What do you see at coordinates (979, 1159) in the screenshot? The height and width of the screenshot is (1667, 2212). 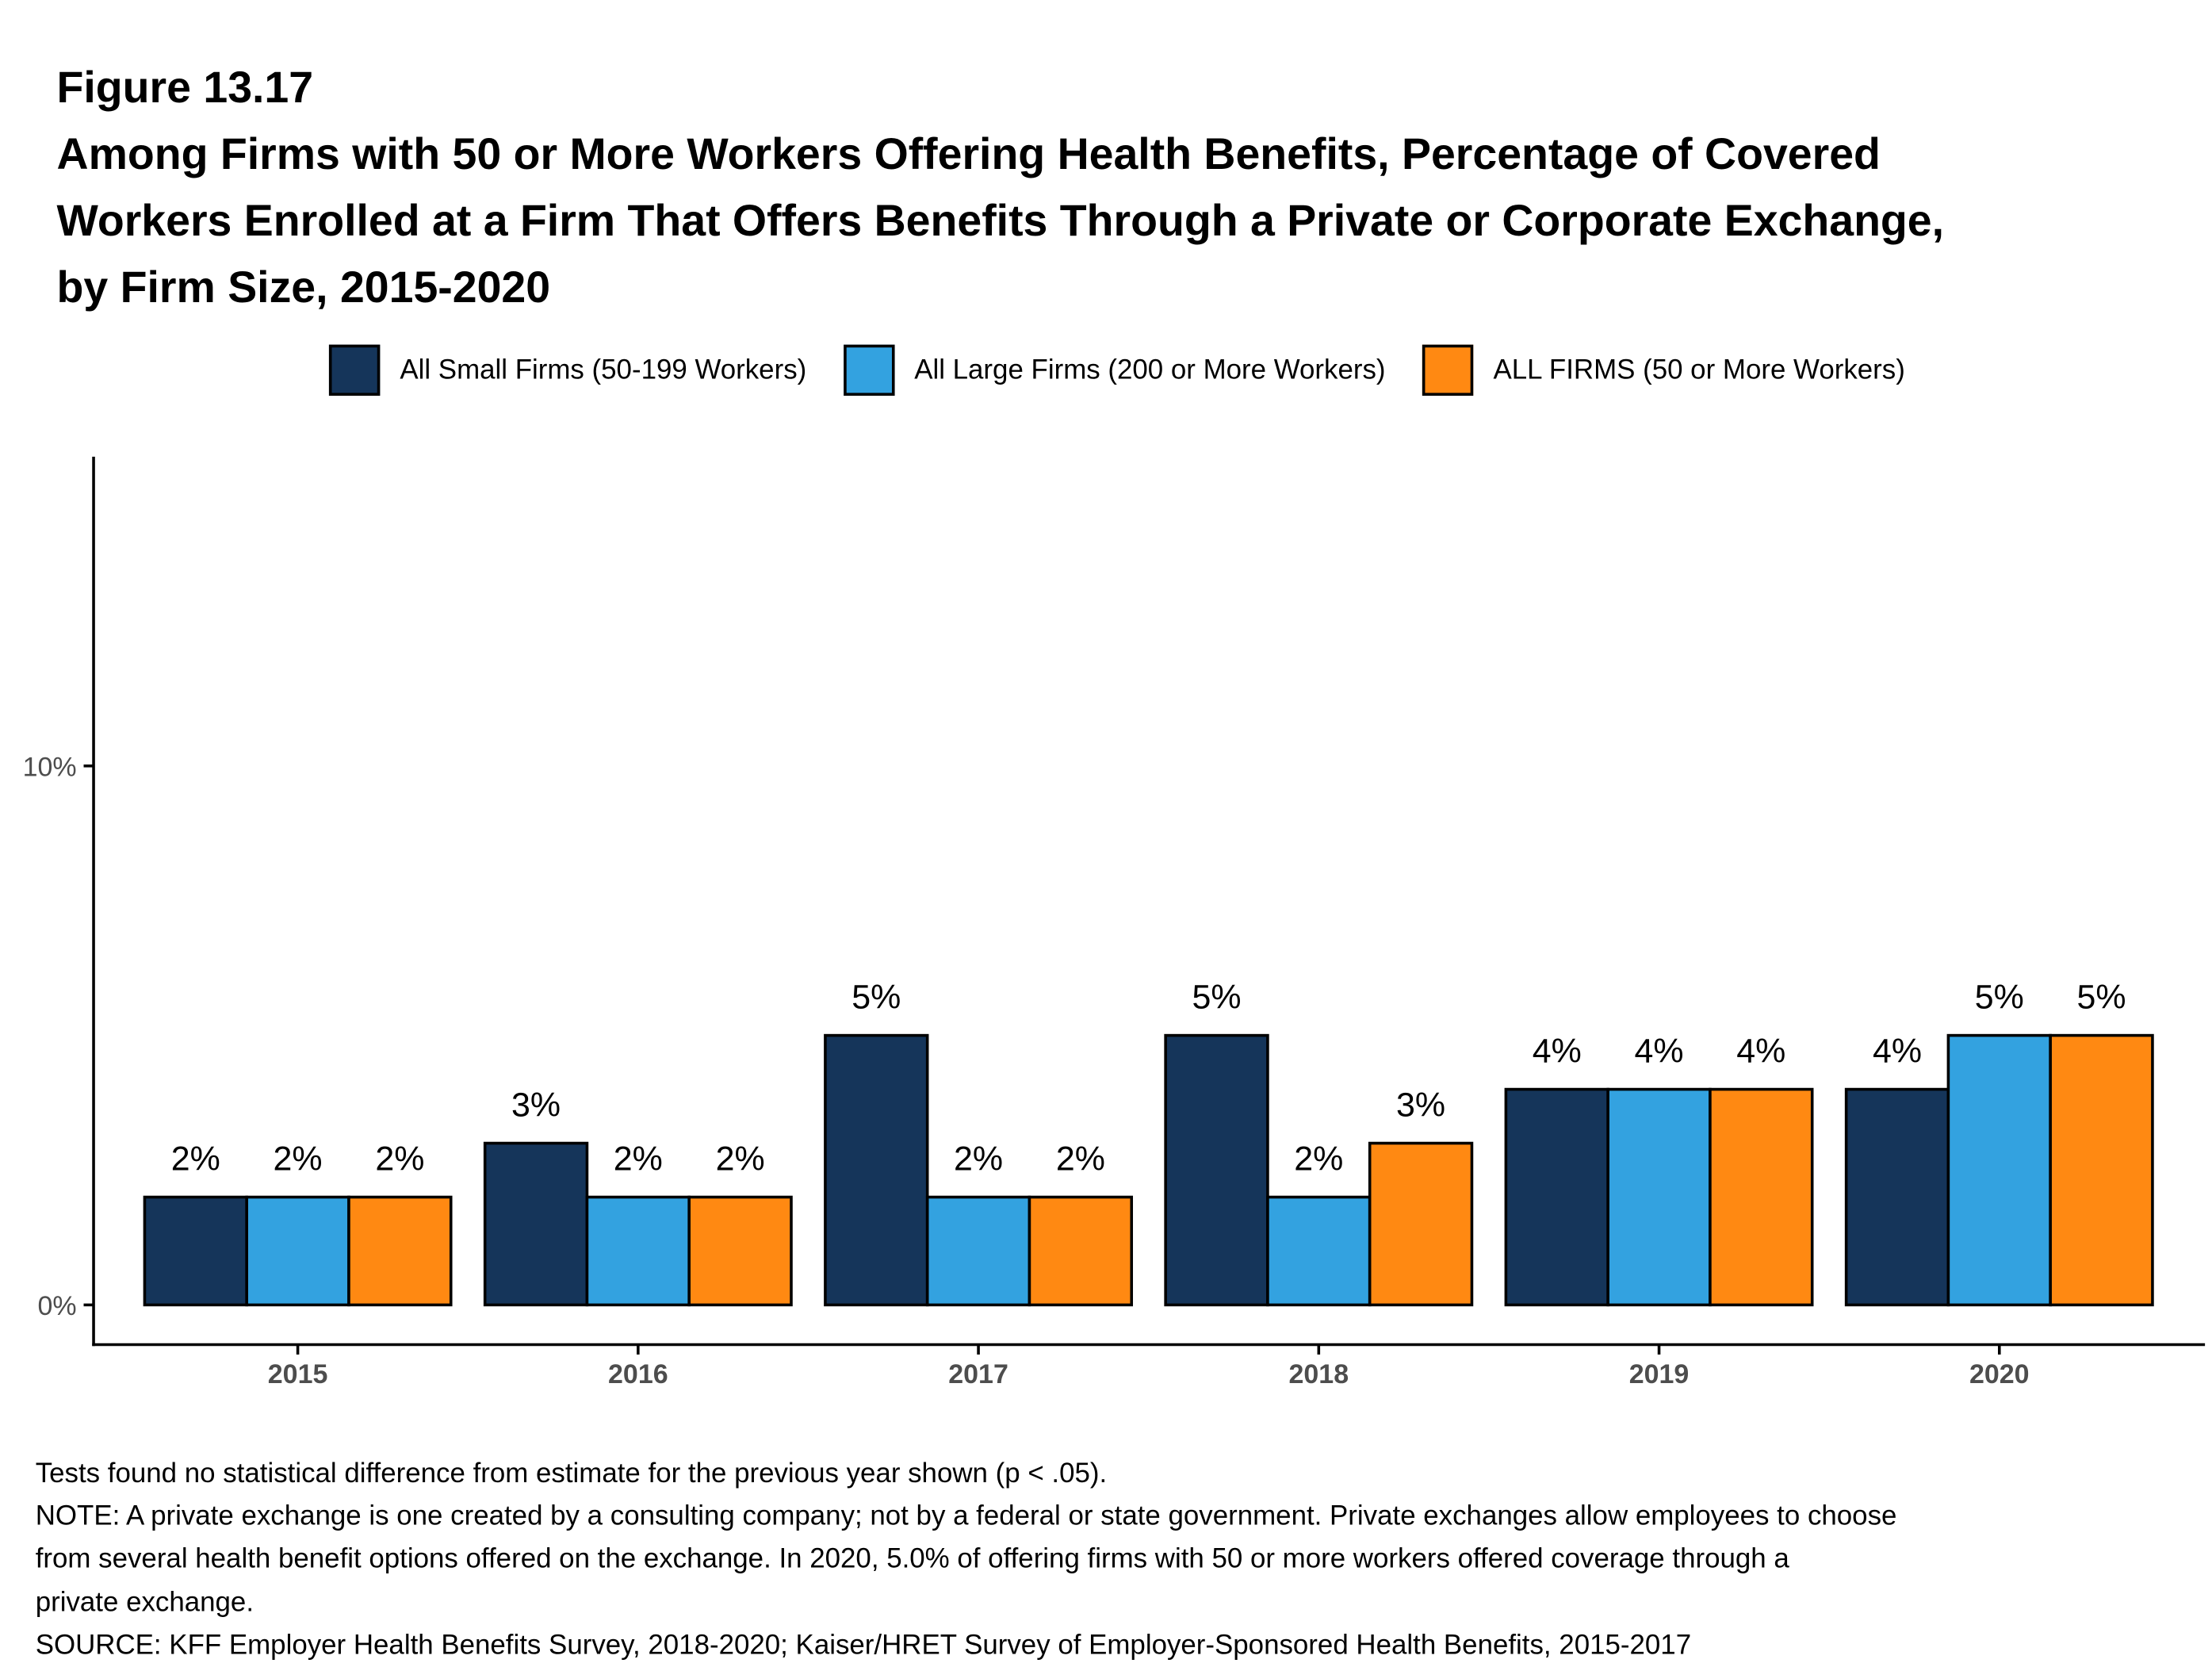 I see `data-label-2017-series-1: 2%` at bounding box center [979, 1159].